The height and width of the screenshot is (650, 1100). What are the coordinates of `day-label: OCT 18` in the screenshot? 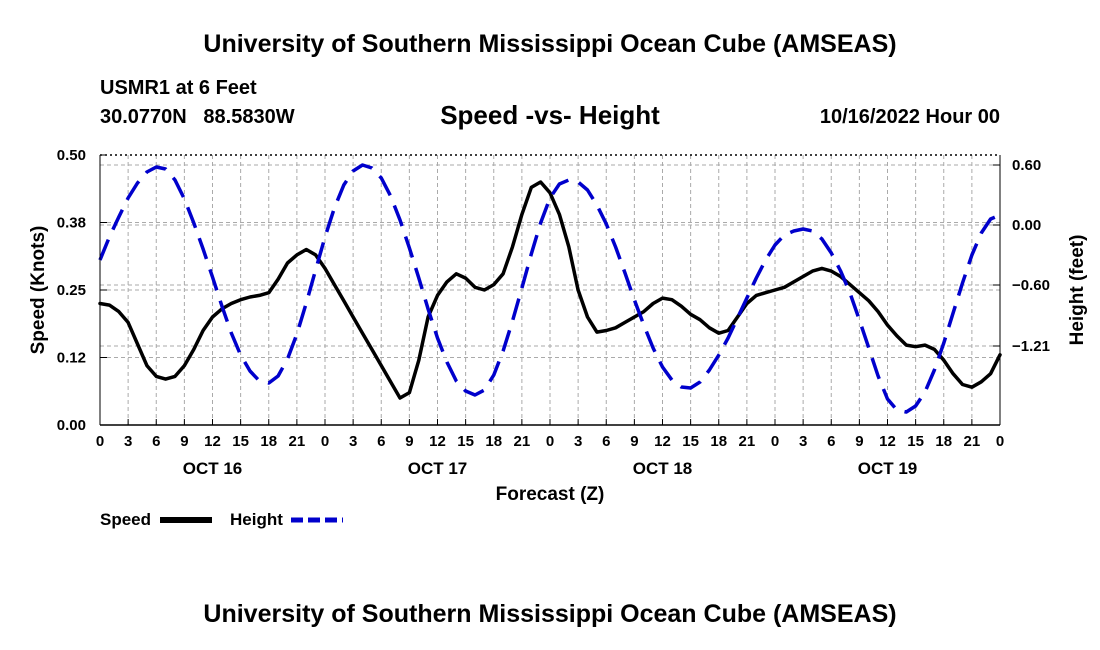 It's located at (663, 468).